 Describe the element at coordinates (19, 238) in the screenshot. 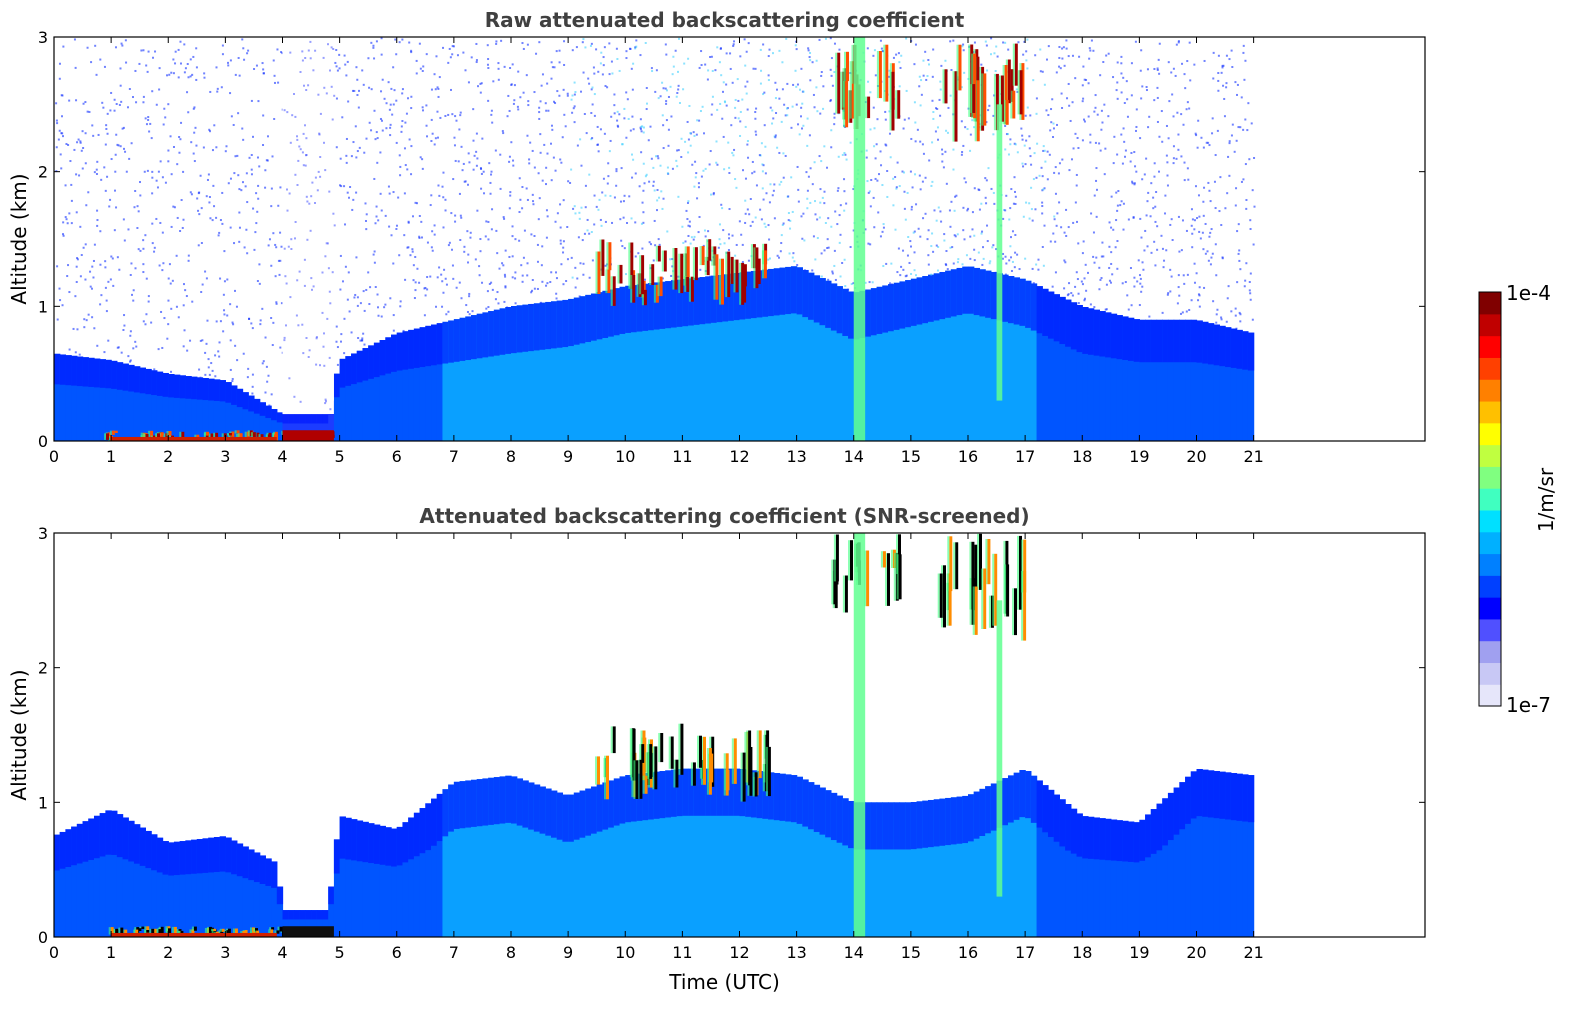

I see `y-axis-label: Altitude (km)` at that location.